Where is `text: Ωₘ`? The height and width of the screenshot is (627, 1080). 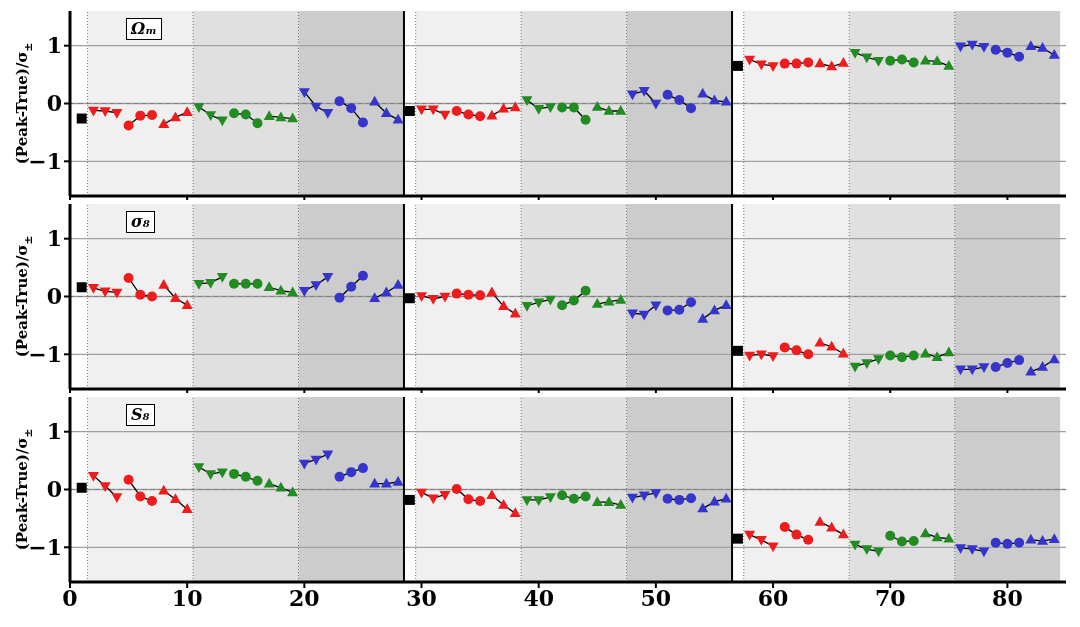
text: Ωₘ is located at coordinates (144, 29).